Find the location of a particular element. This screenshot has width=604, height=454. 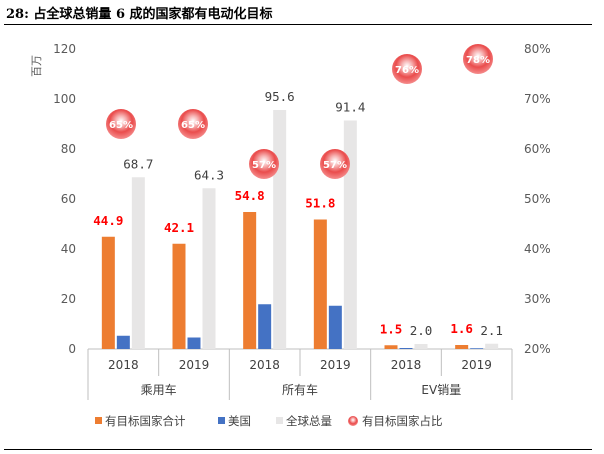

legend-label: 有目标国家合计 is located at coordinates (145, 421).